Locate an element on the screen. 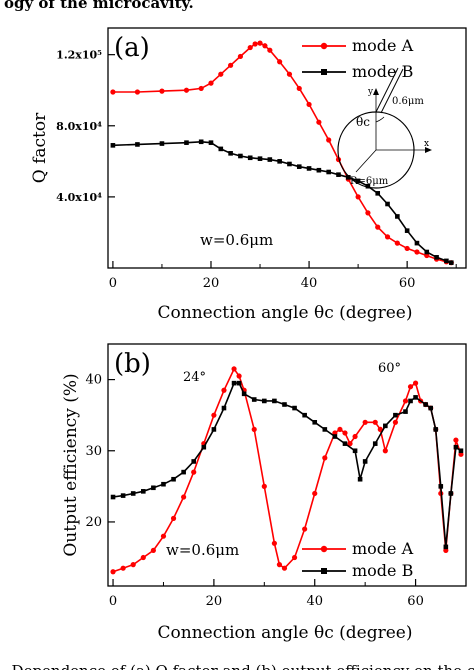 This screenshot has height=670, width=474. inset-y-label: y is located at coordinates (370, 92).